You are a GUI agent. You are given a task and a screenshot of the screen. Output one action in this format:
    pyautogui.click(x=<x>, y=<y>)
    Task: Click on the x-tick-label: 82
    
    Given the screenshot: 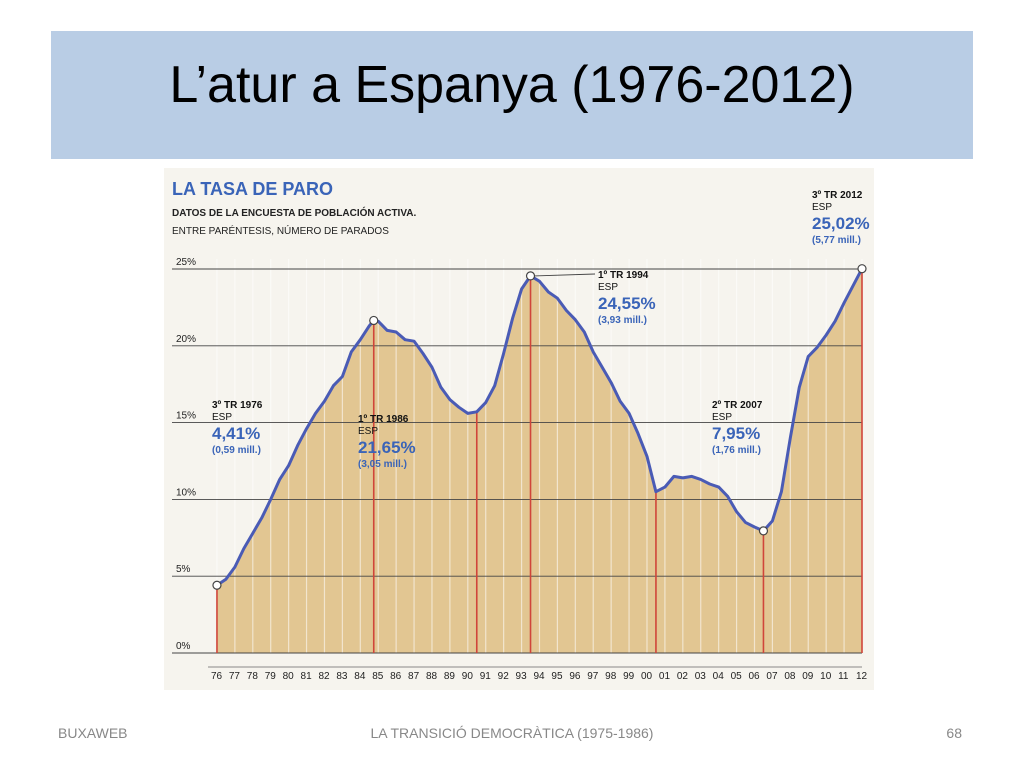 What is the action you would take?
    pyautogui.click(x=324, y=676)
    